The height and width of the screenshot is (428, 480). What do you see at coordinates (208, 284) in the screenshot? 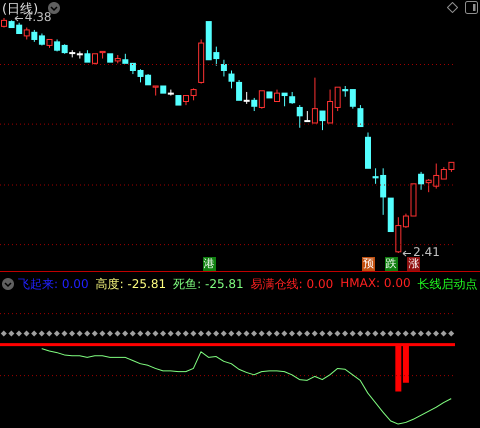
I see `text: 死鱼: -25.81` at bounding box center [208, 284].